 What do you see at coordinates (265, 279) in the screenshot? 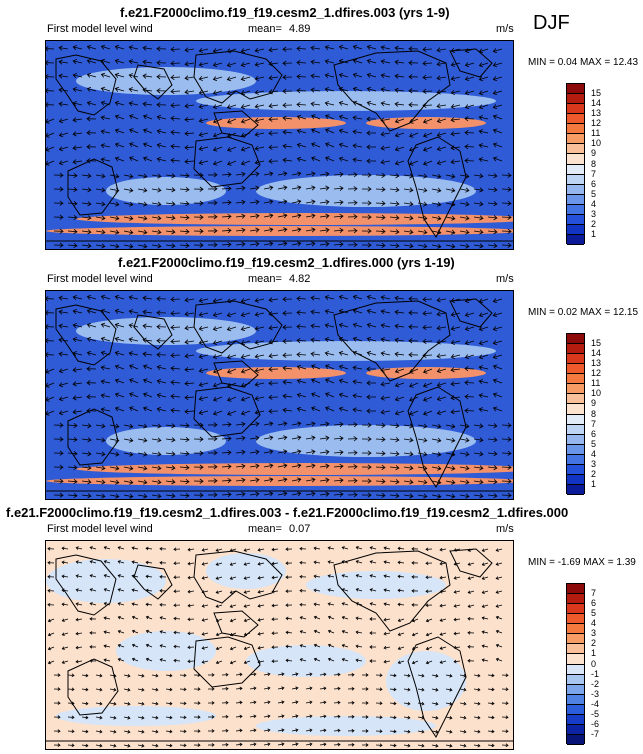
I see `panel-2-mean-label: mean=` at bounding box center [265, 279].